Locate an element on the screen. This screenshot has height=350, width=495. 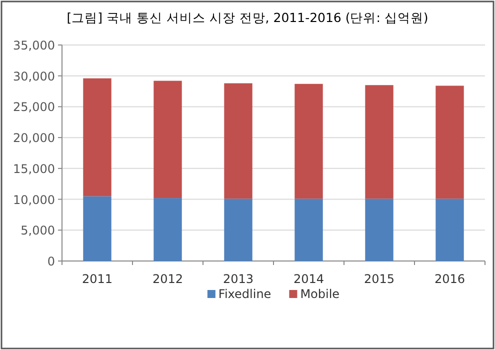
y-tick-label: 15,000 is located at coordinates (34, 169).